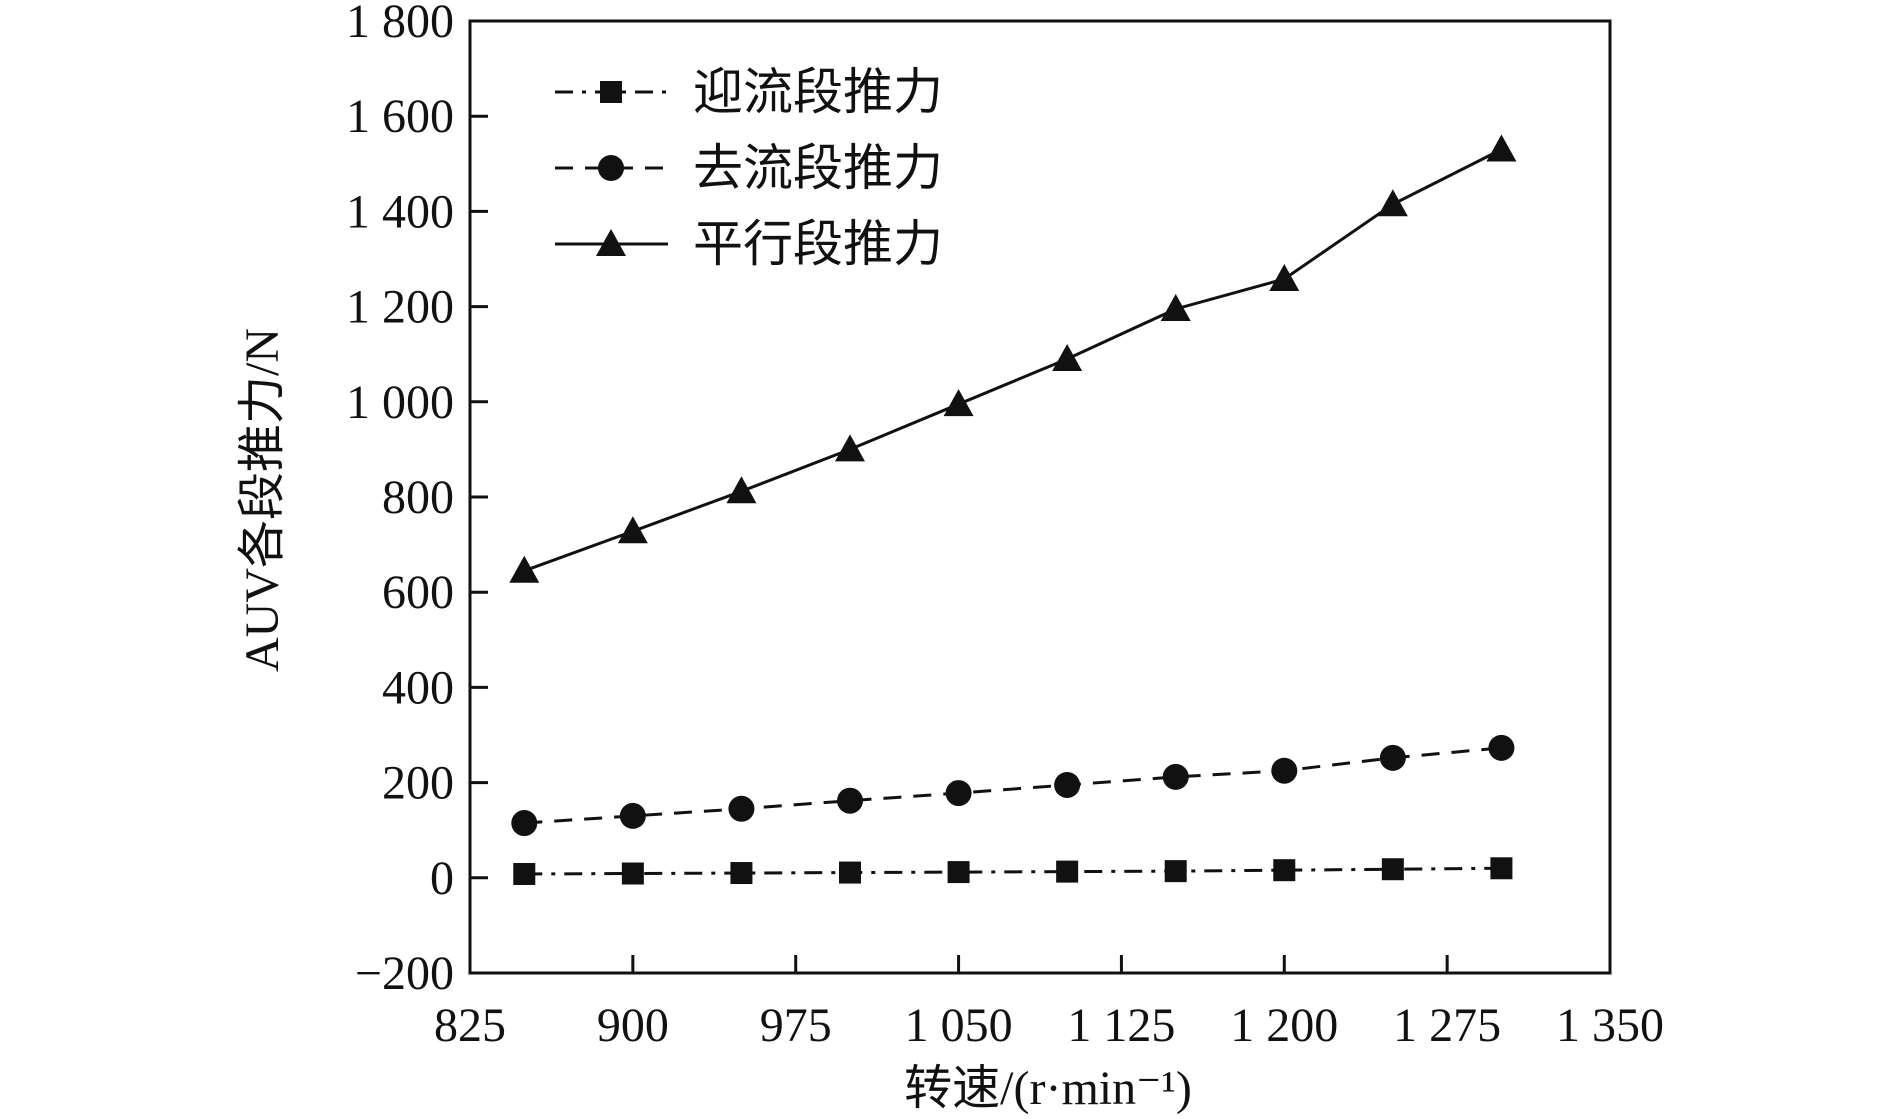 The image size is (1890, 1119). I want to click on x-tick-label: 1 350, so click(1610, 1025).